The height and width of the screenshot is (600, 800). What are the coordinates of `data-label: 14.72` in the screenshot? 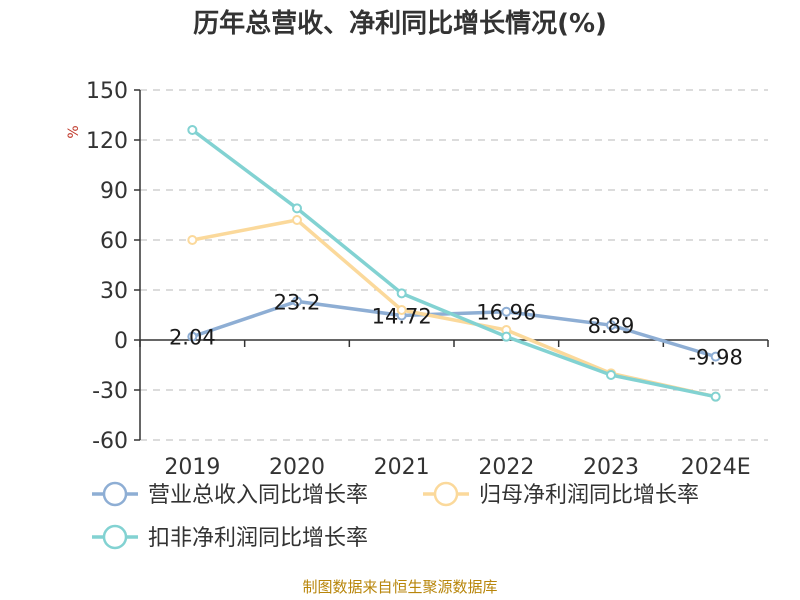 It's located at (402, 316).